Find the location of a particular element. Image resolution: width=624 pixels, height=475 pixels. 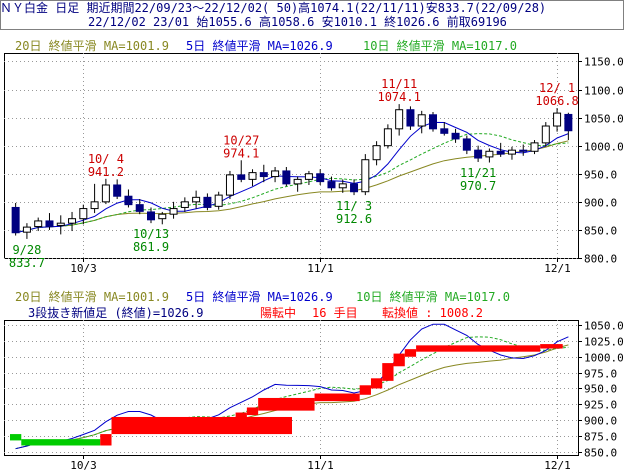

line-break-count: 16 手目 is located at coordinates (335, 313).